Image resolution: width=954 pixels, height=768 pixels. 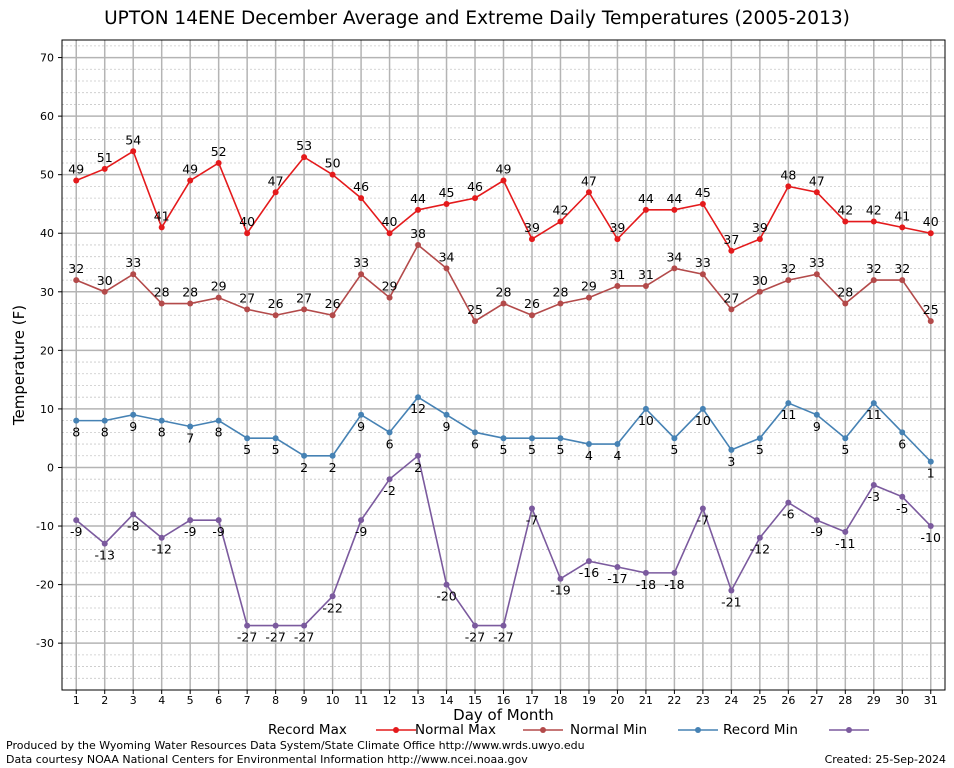 What do you see at coordinates (561, 292) in the screenshot?
I see `data-label: 28` at bounding box center [561, 292].